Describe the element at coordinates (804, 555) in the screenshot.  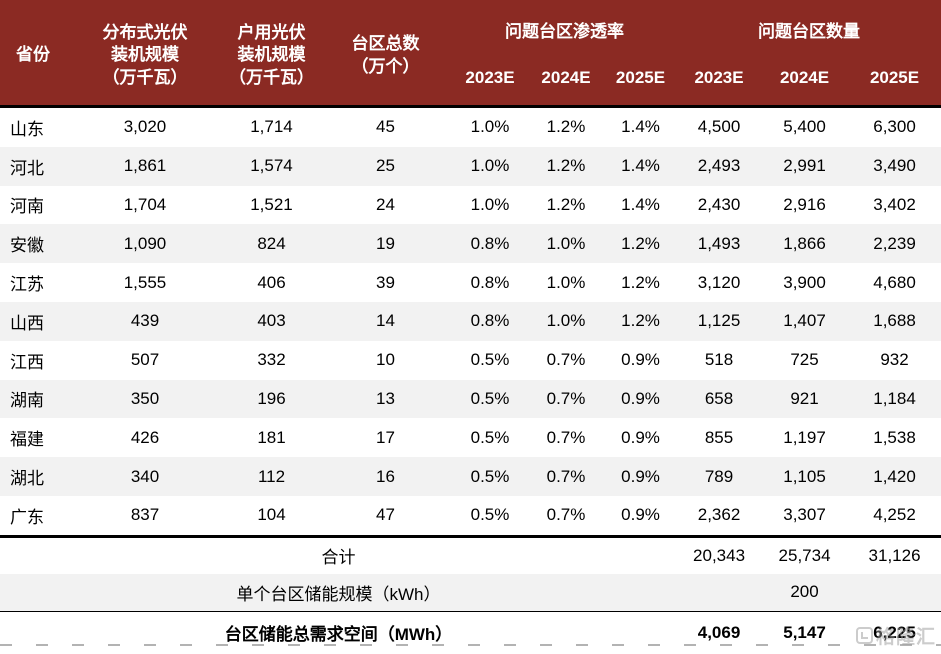
I see `total-2024e: 25,734` at that location.